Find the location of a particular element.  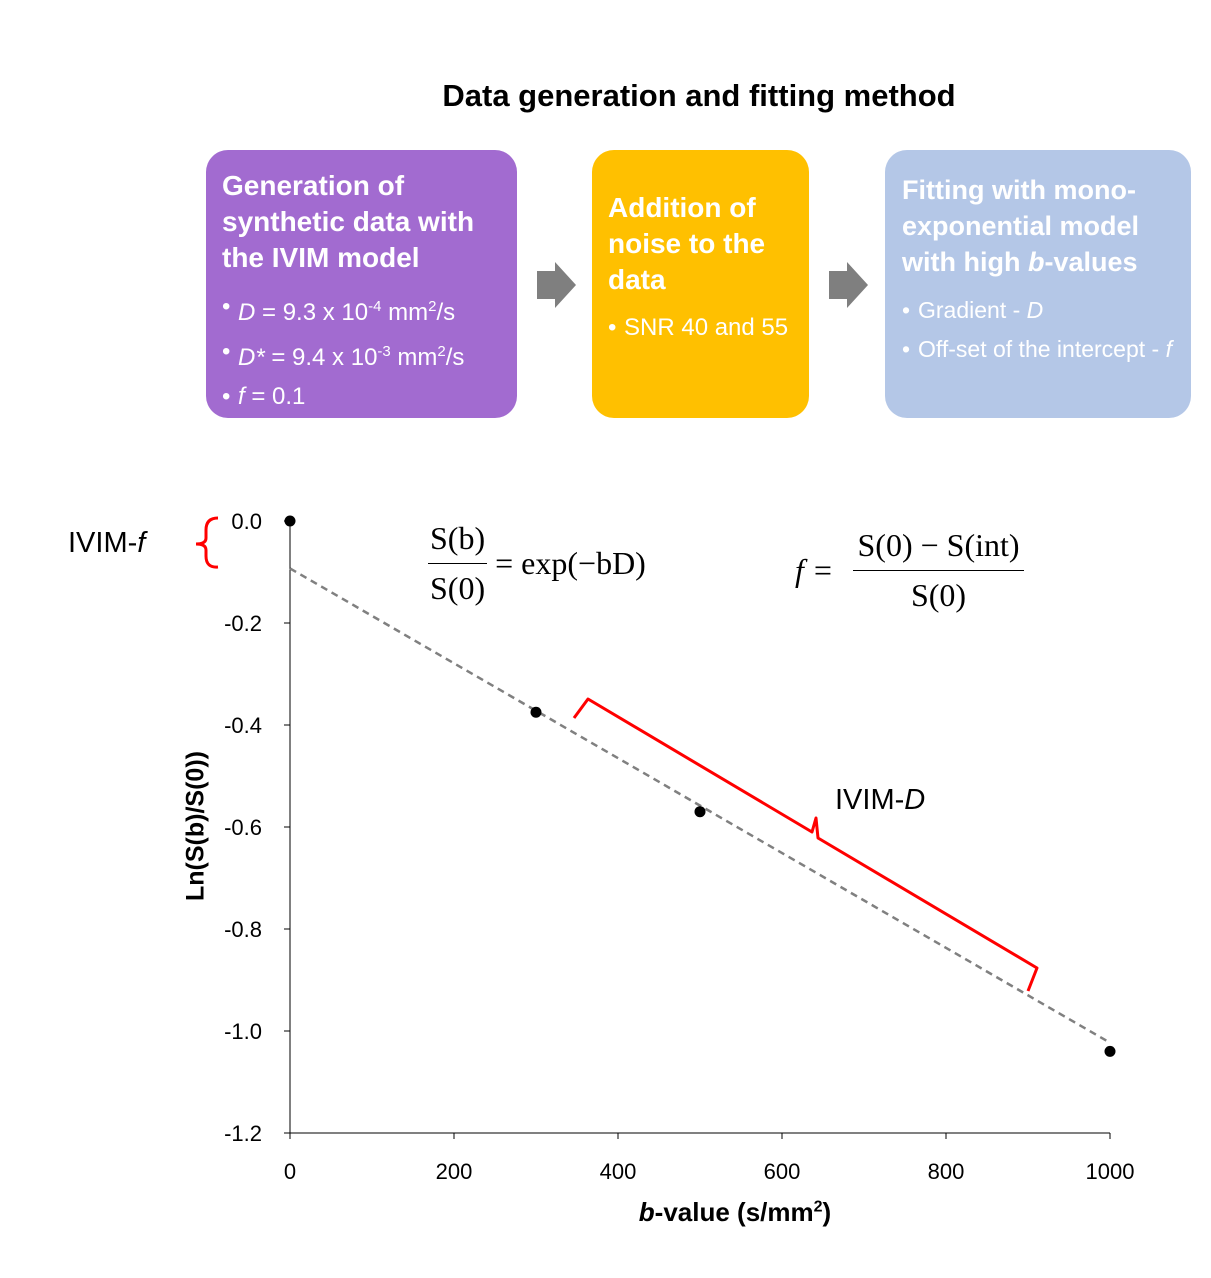

page-title: Data generation and fitting method is located at coordinates (699, 95).